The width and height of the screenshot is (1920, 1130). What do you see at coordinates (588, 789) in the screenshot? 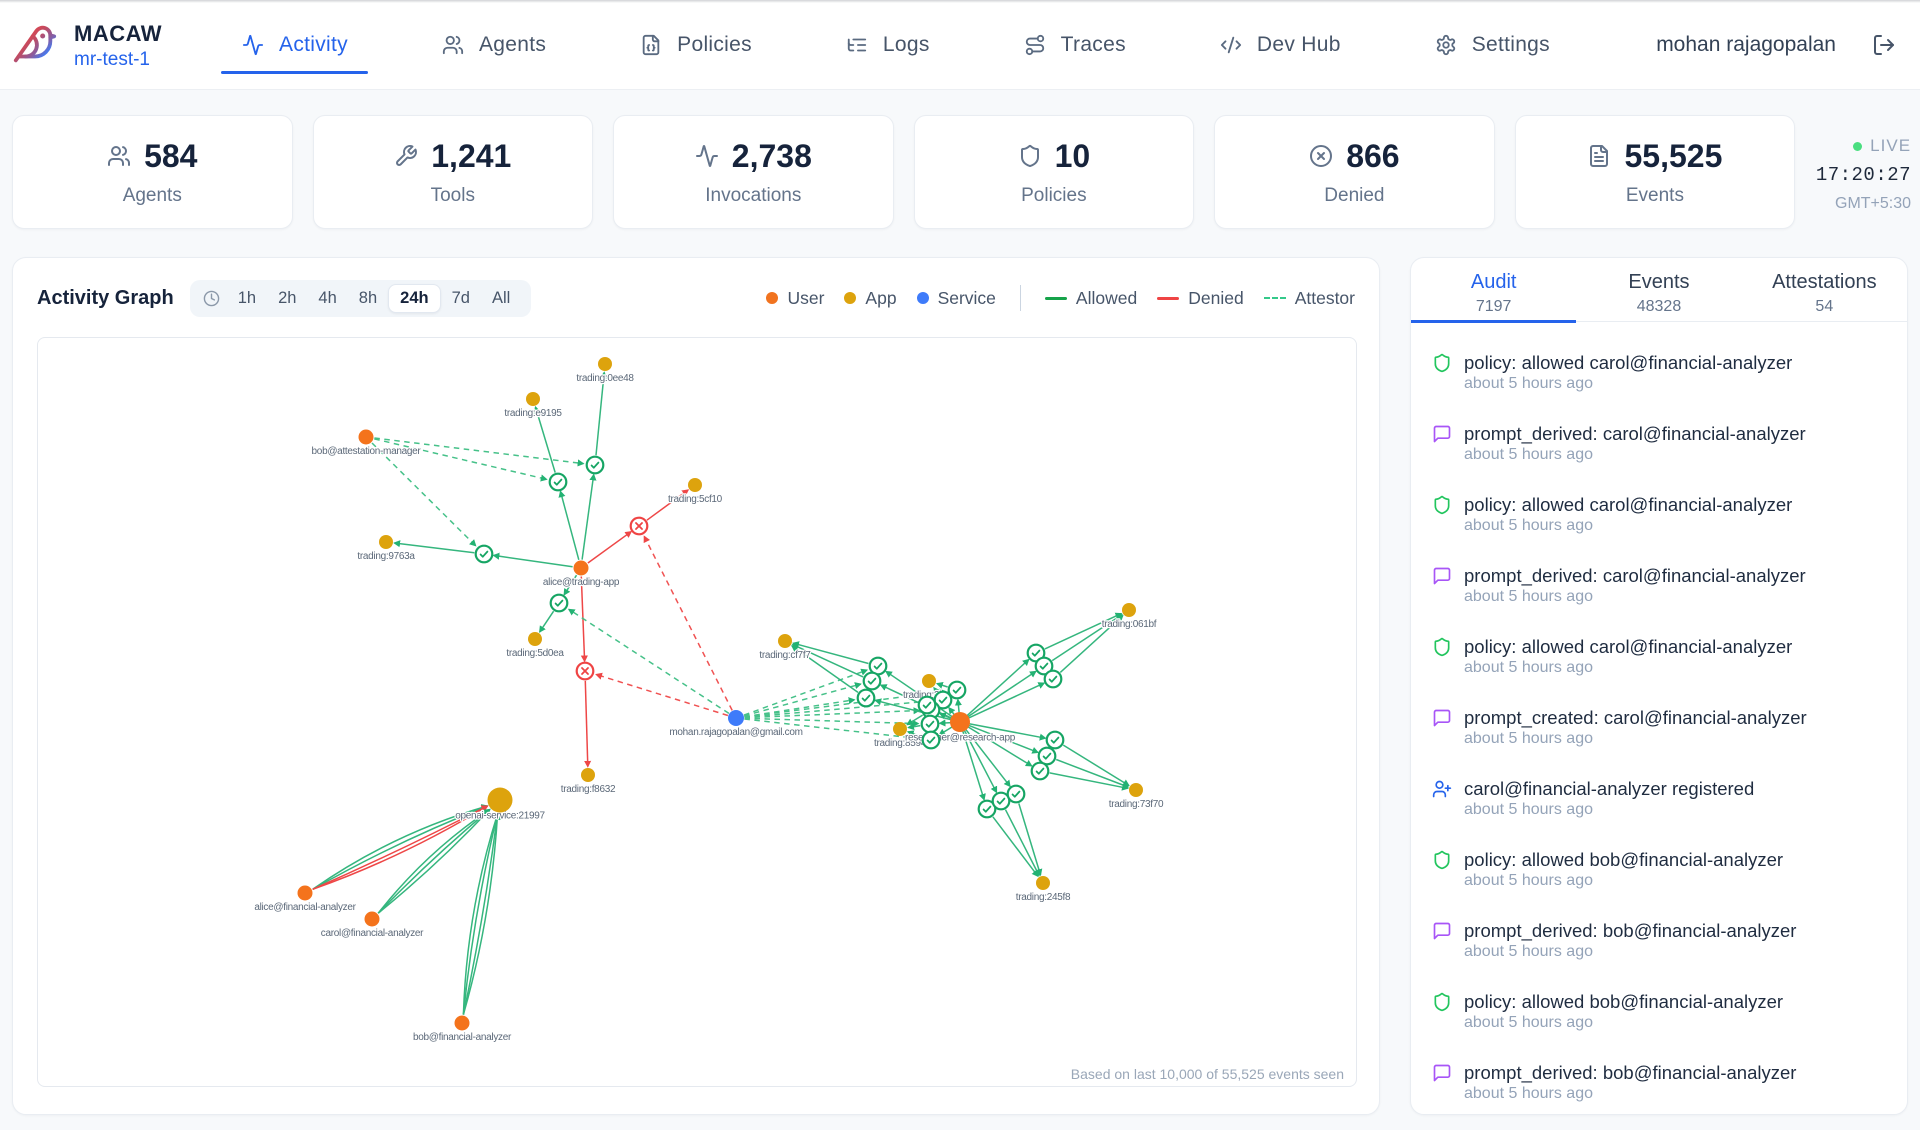
I see `svg-text: trading:f8632` at bounding box center [588, 789].